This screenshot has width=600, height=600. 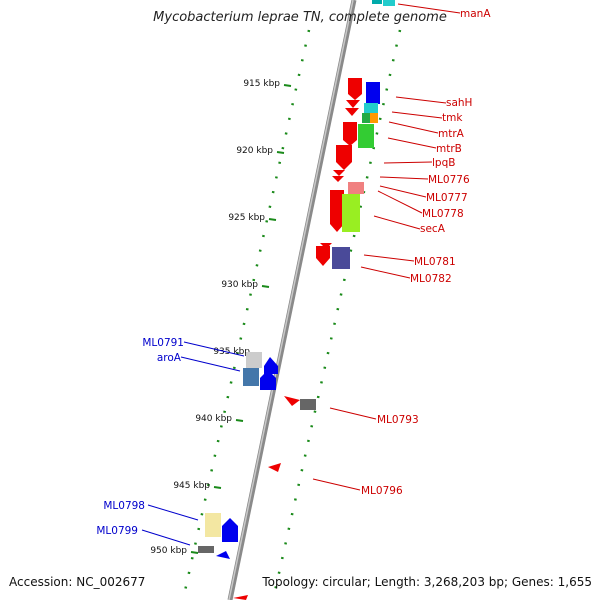 I want to click on gene-label: ML0782, so click(x=431, y=279).